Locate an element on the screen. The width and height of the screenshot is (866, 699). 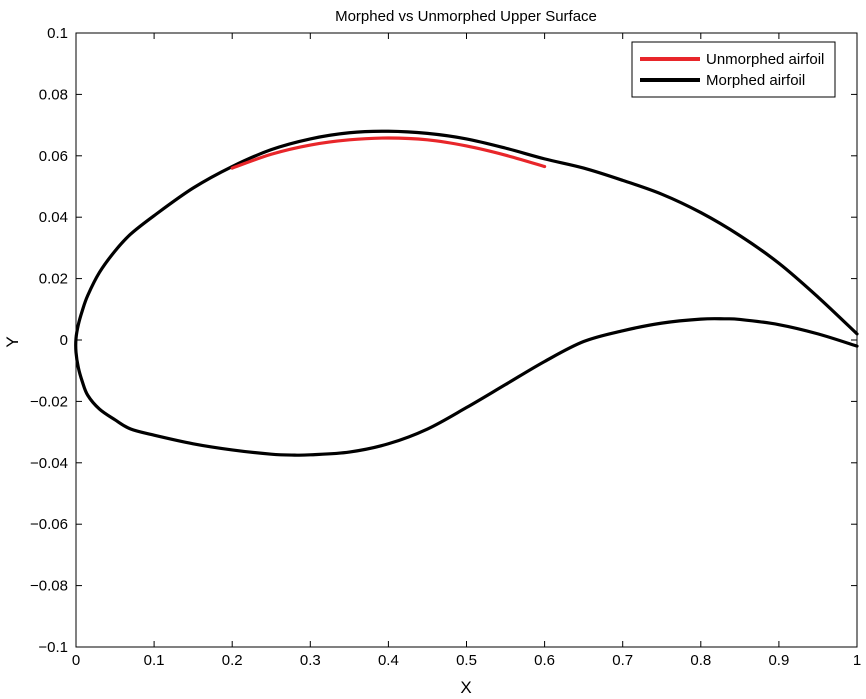
legend-label-unmorphed: Unmorphed airfoil is located at coordinates (765, 59).